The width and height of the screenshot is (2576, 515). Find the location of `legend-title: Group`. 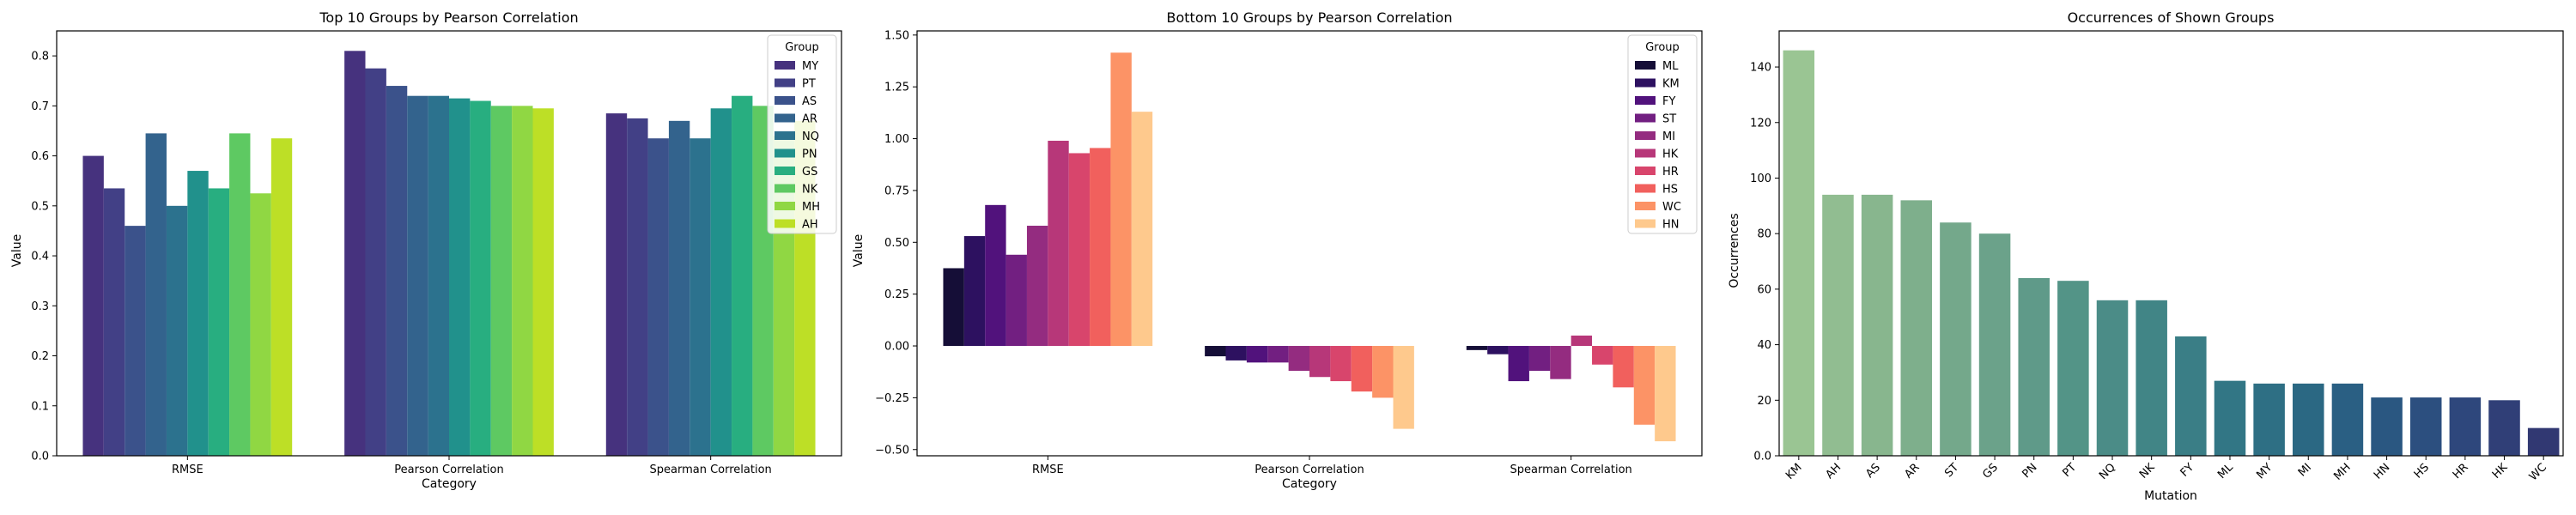

legend-title: Group is located at coordinates (802, 47).